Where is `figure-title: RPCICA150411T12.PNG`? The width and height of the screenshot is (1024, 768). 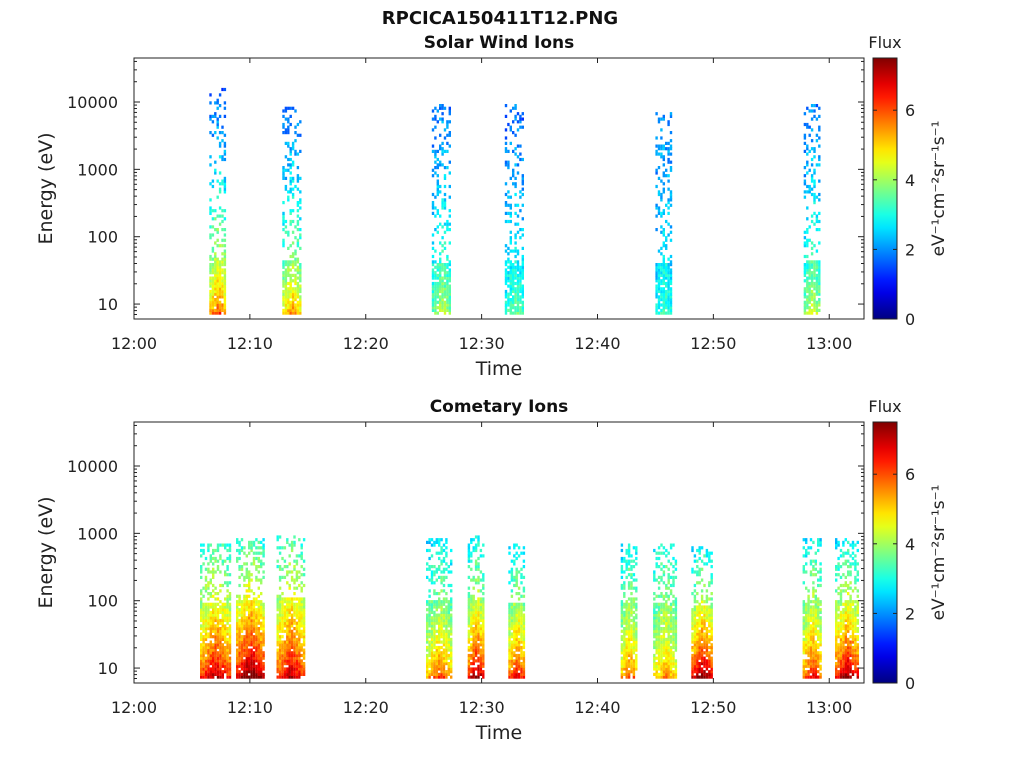
figure-title: RPCICA150411T12.PNG is located at coordinates (500, 18).